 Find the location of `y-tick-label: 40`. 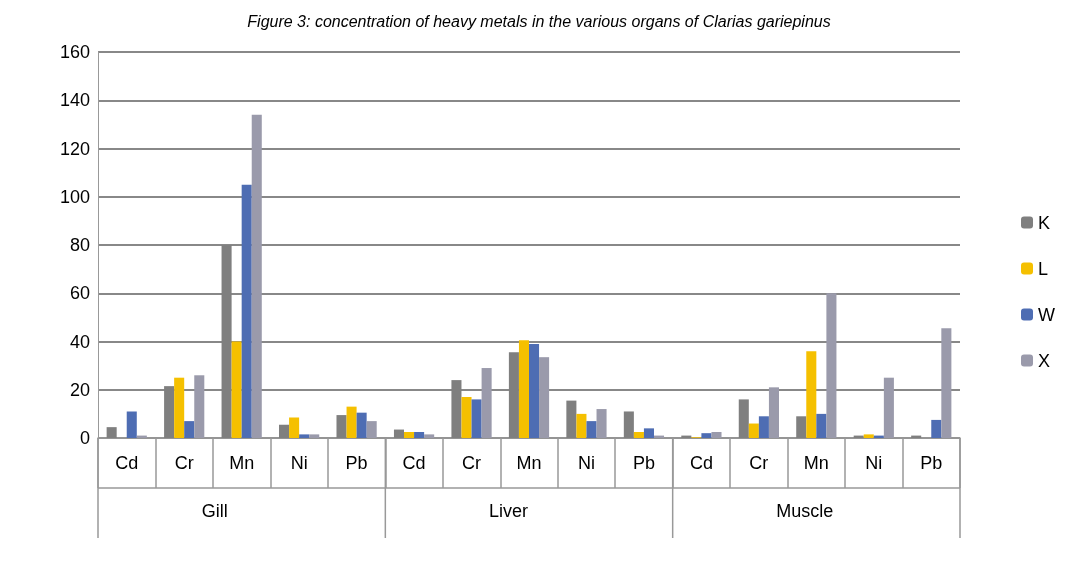

y-tick-label: 40 is located at coordinates (79, 341).